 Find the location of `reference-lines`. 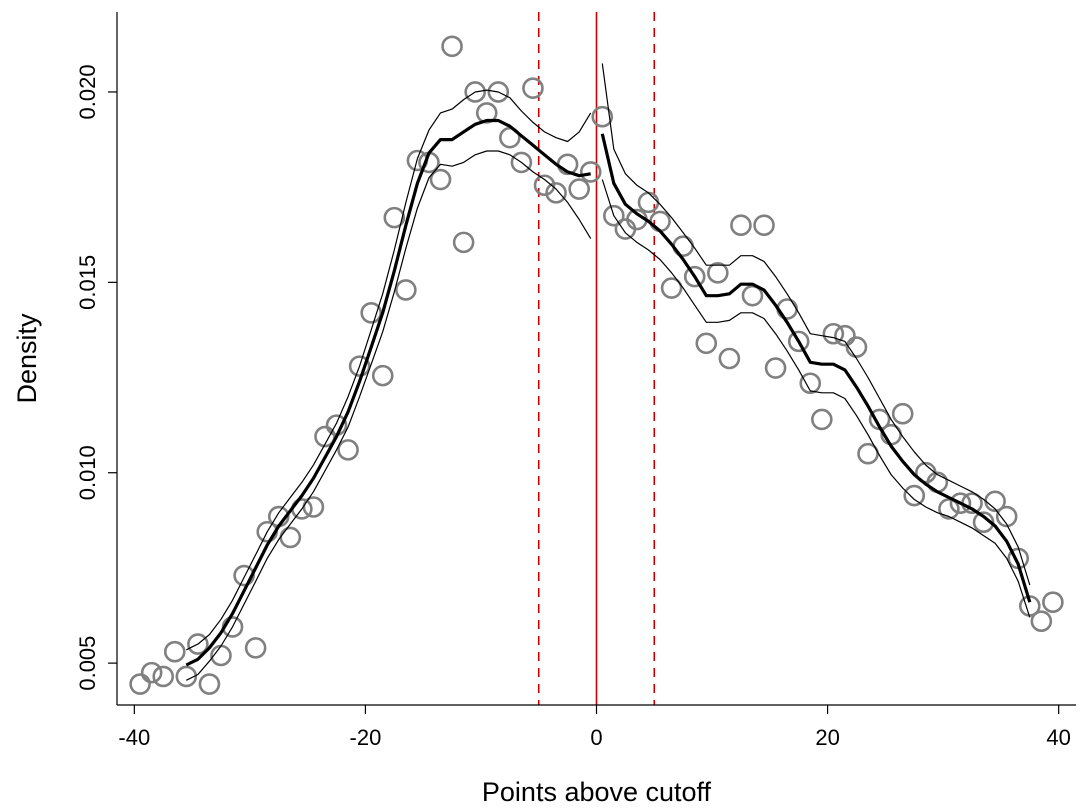

reference-lines is located at coordinates (596, 358).